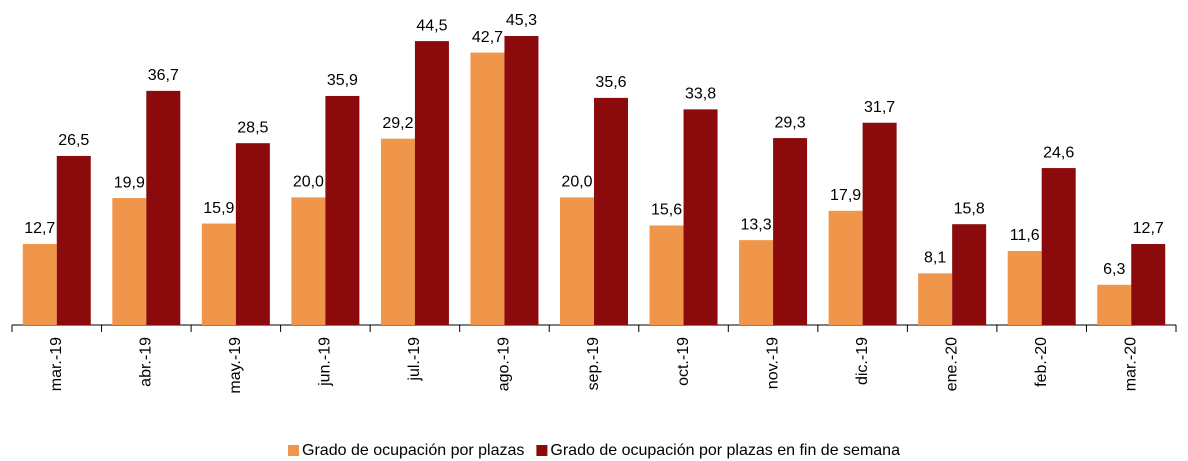 The image size is (1188, 461). I want to click on value-label: 42,7, so click(487, 37).